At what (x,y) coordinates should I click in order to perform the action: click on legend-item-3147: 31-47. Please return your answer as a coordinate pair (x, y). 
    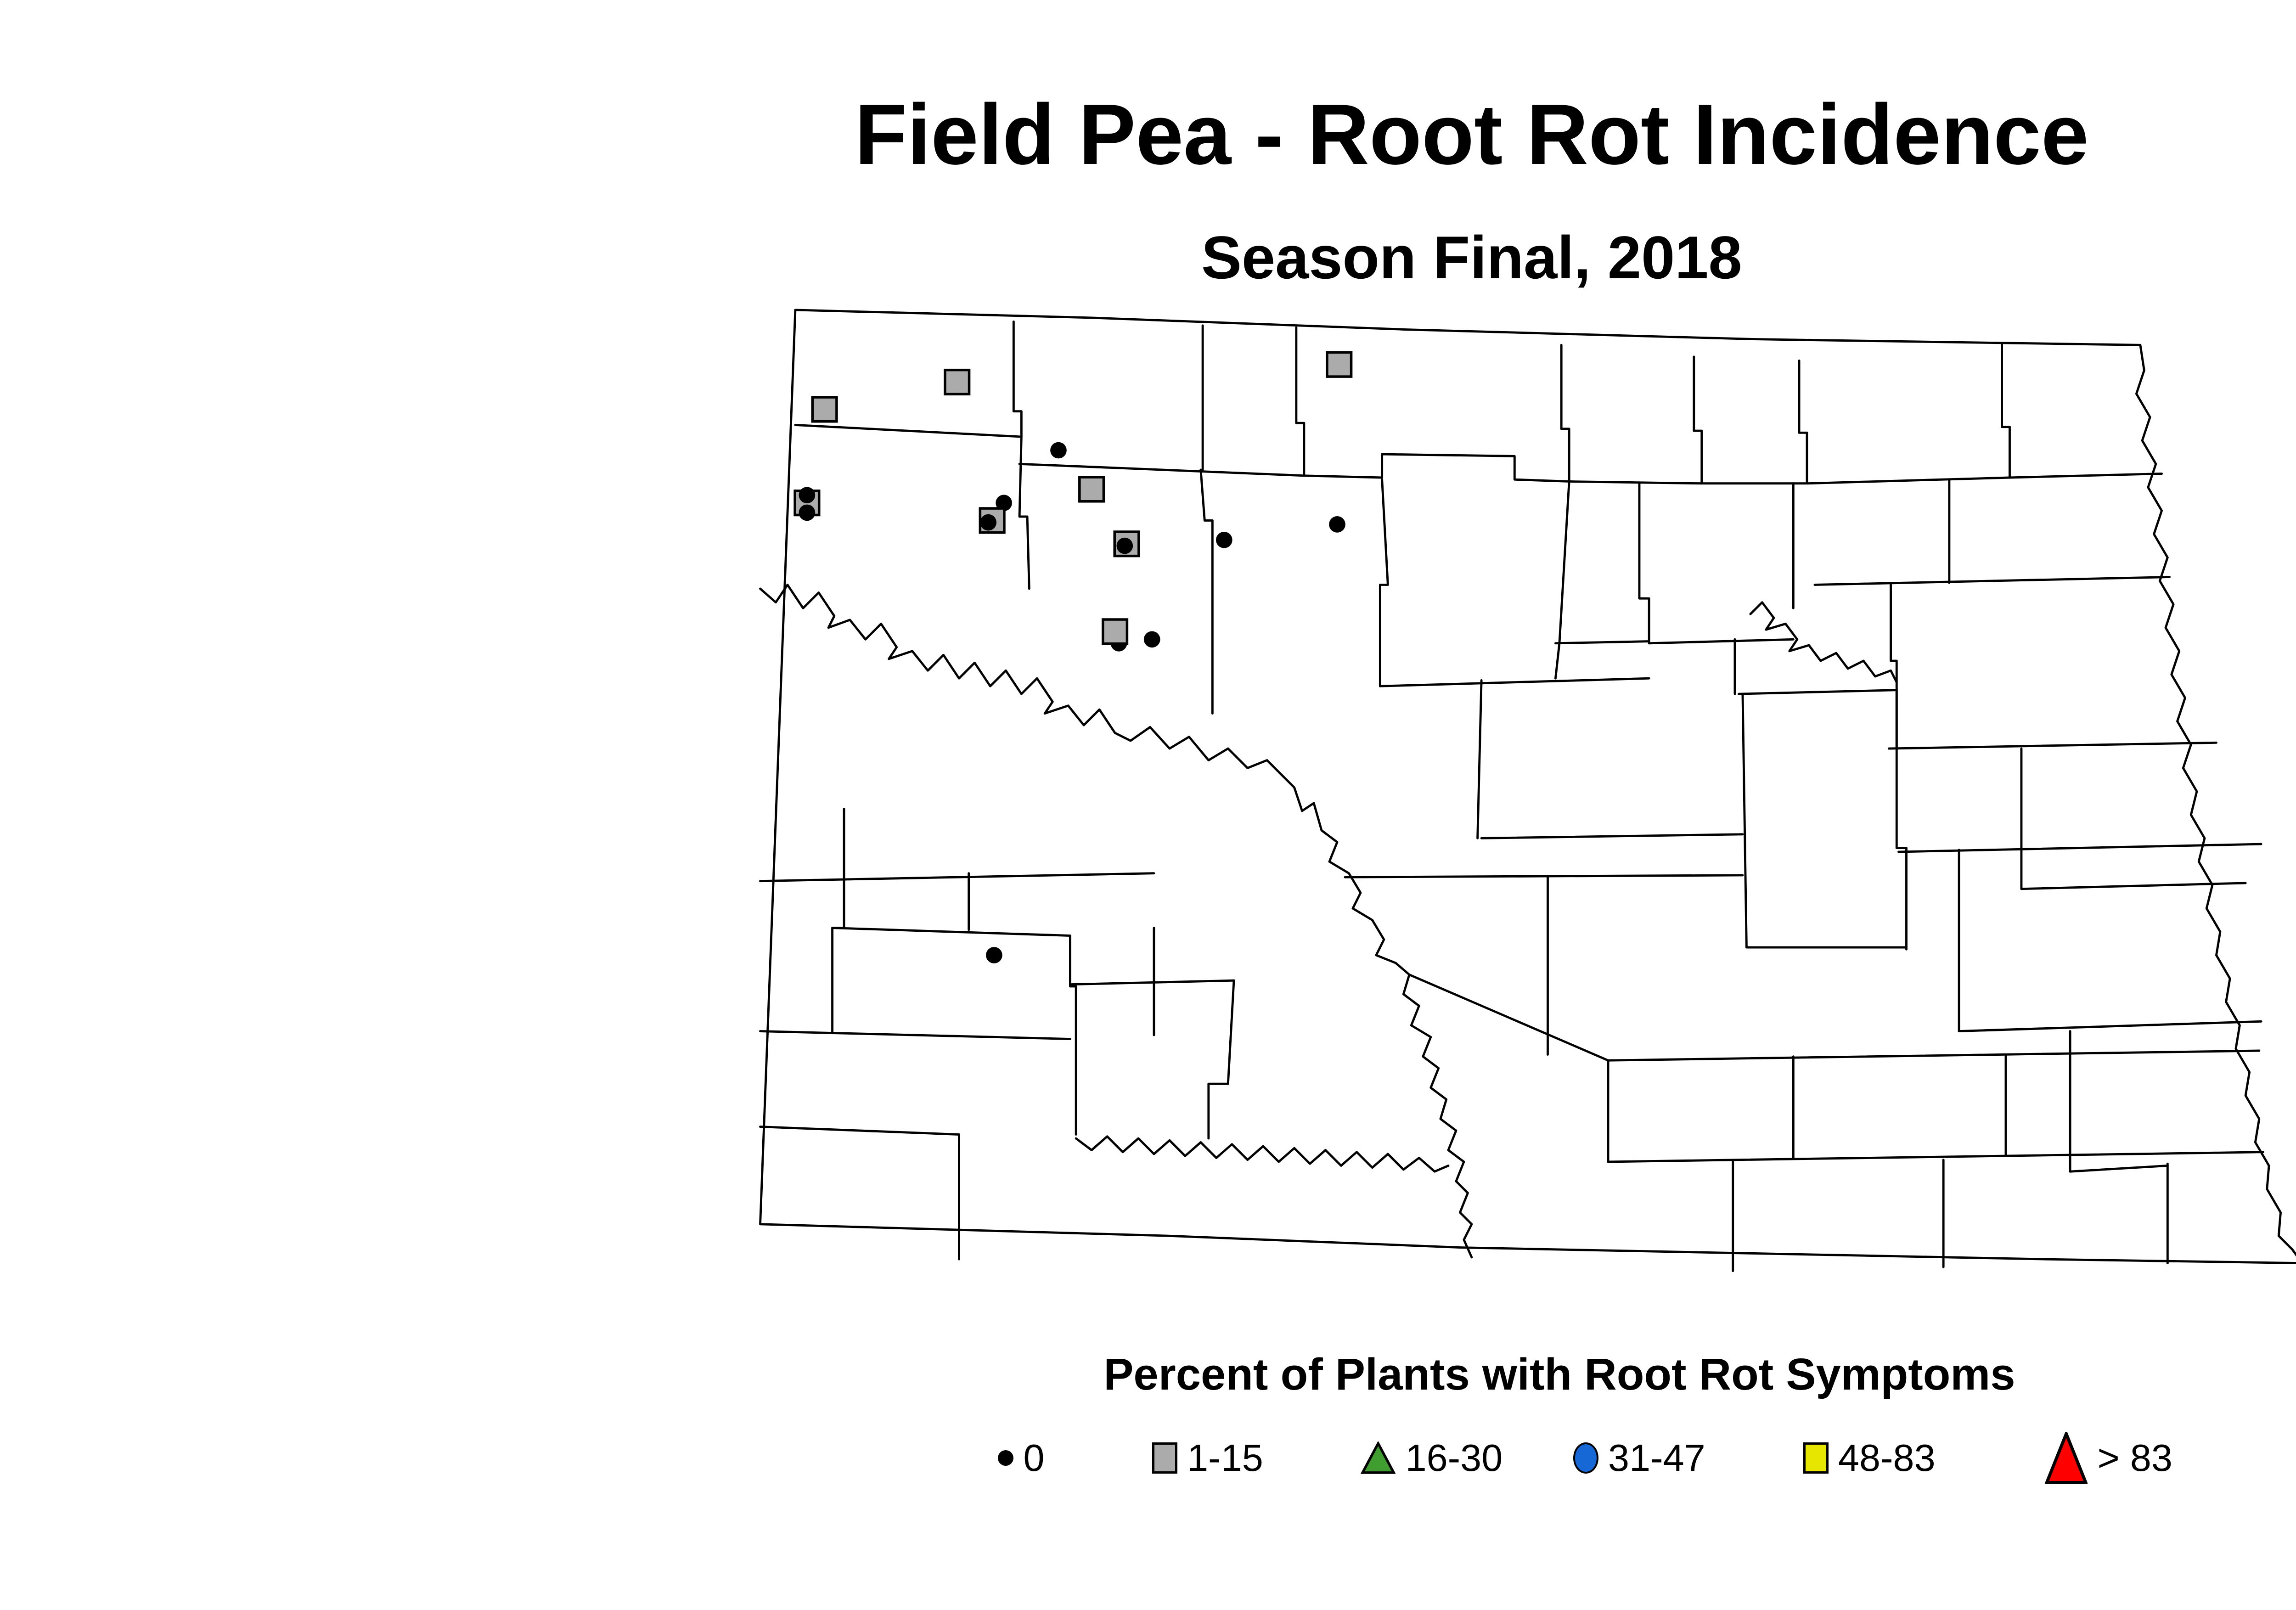
    Looking at the image, I should click on (1639, 1458).